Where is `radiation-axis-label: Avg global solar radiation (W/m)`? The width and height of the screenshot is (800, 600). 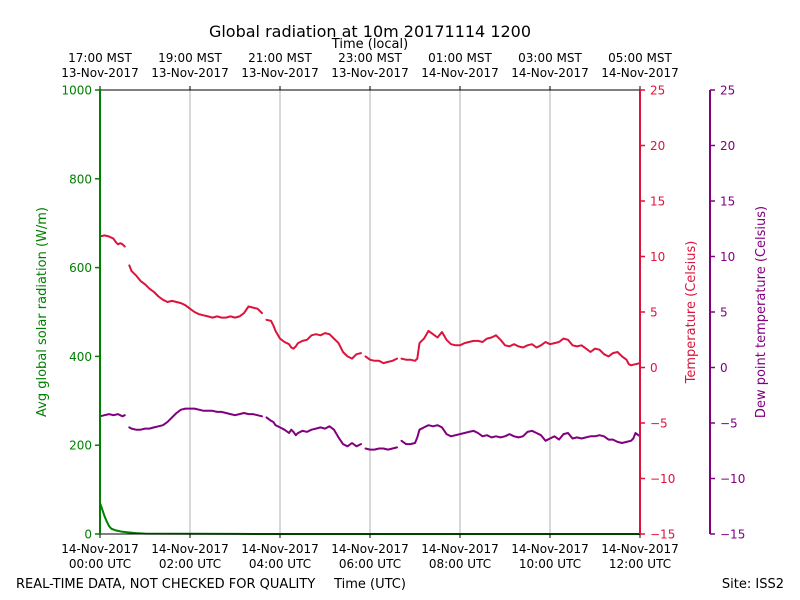
radiation-axis-label: Avg global solar radiation (W/m) is located at coordinates (42, 312).